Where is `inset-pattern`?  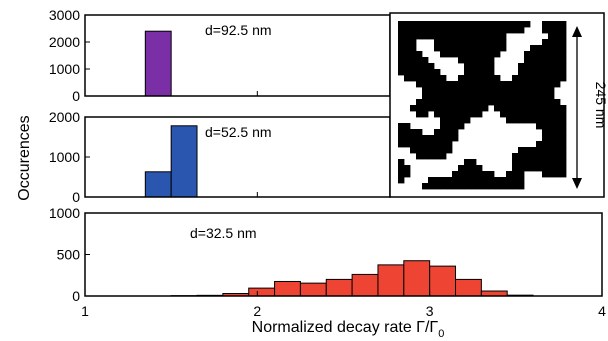 inset-pattern is located at coordinates (482, 105).